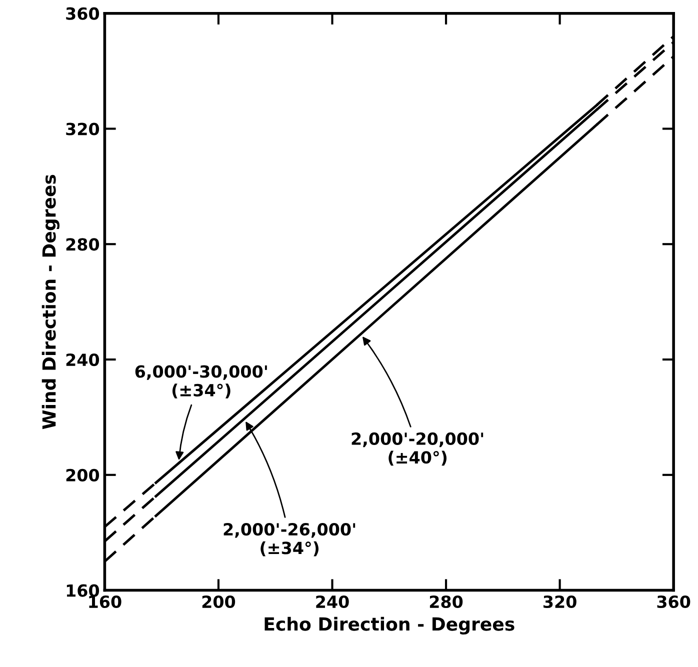 This screenshot has width=698, height=667. What do you see at coordinates (389, 625) in the screenshot?
I see `x-axis-title: Echo Direction - Degrees` at bounding box center [389, 625].